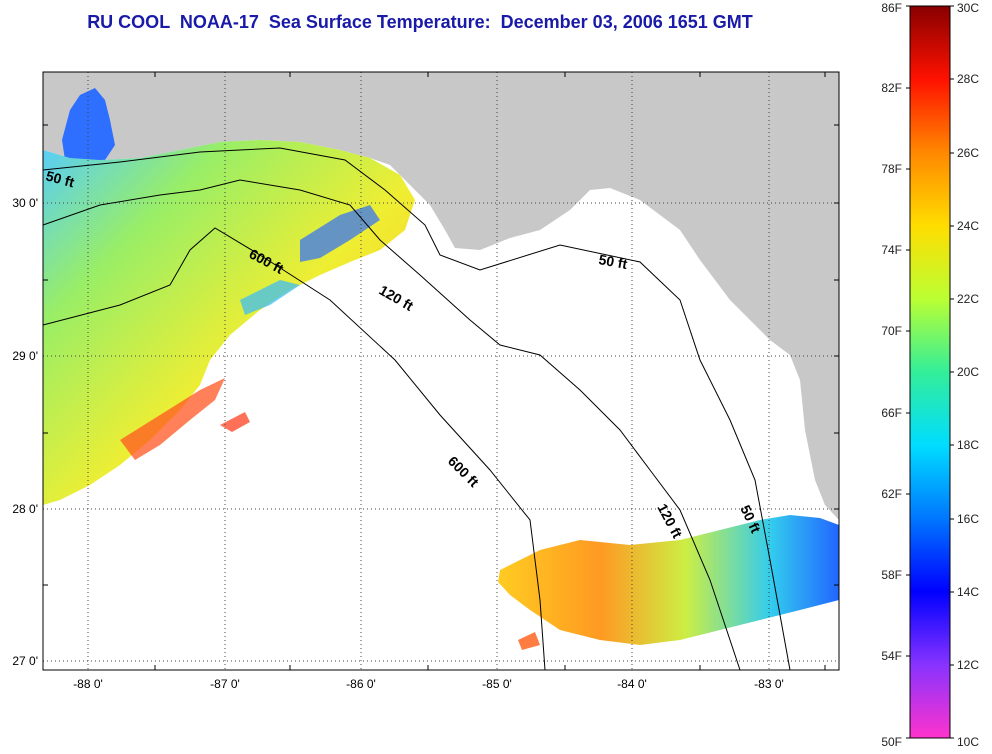  I want to click on fahrenheit-label: 74F, so click(891, 250).